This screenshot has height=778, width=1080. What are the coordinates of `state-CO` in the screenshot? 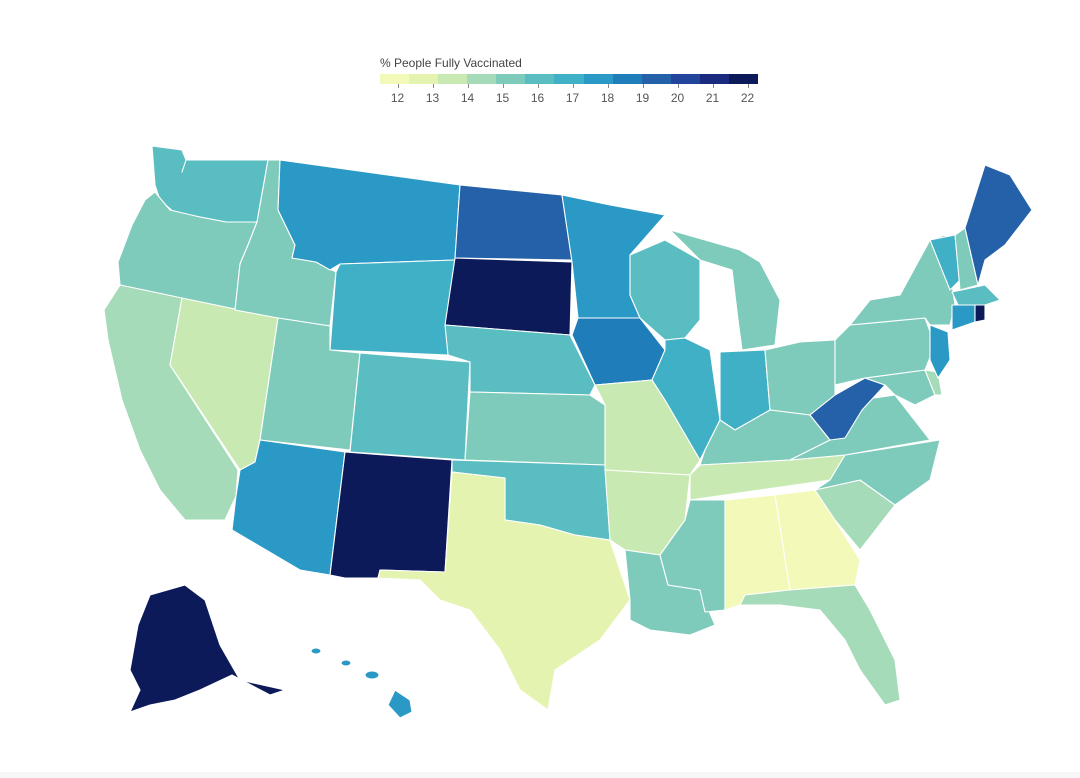 It's located at (410, 406).